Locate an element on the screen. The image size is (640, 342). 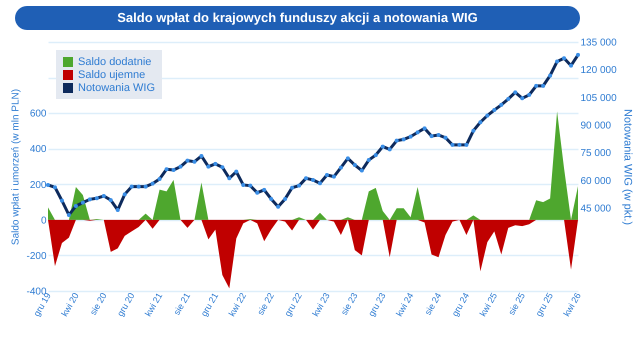
y2-tick-label: 60 000 is located at coordinates (596, 181).